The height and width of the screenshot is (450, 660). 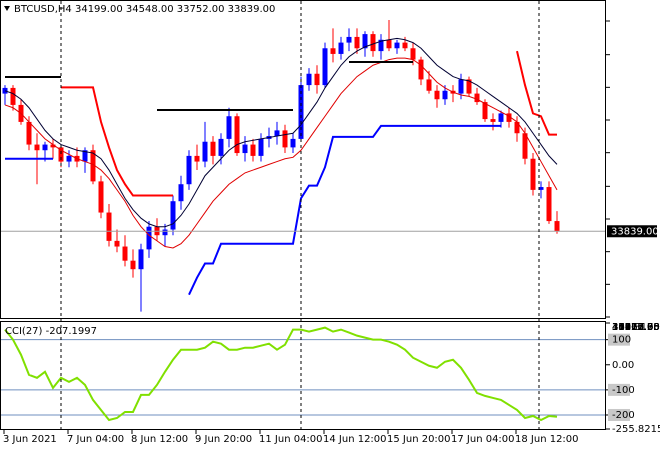 I want to click on y-tick-label: 41262.60, so click(x=636, y=327).